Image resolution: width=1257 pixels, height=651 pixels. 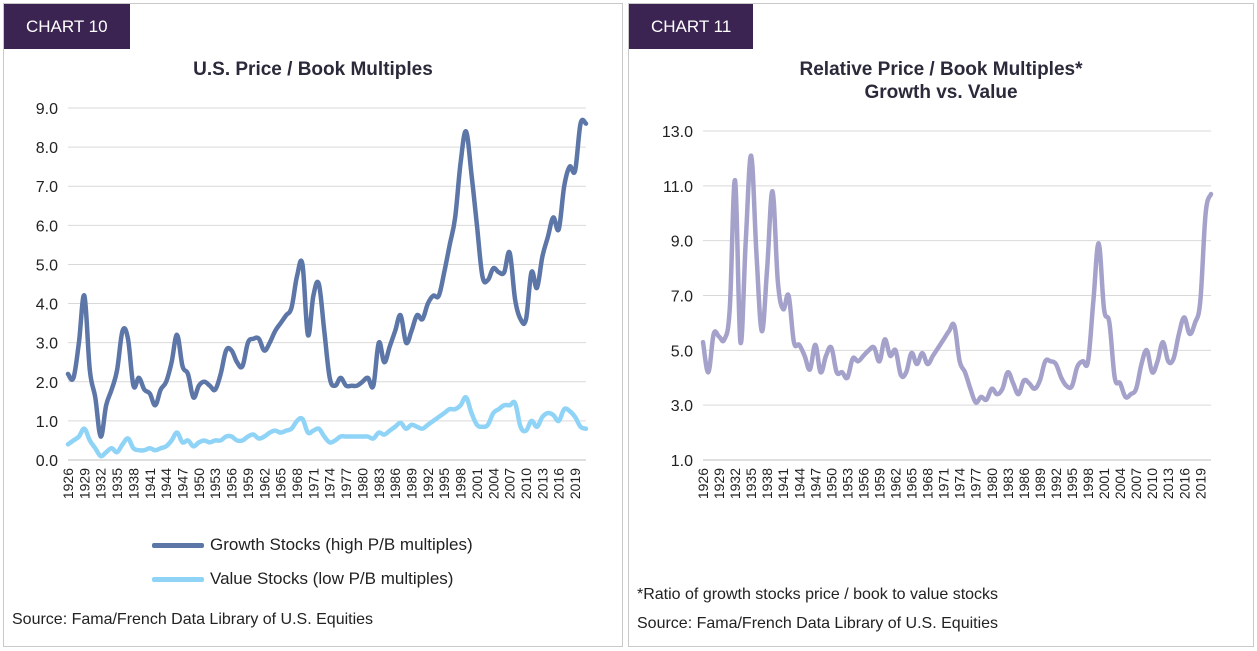 What do you see at coordinates (941, 69) in the screenshot?
I see `chart-11-title-line1: Relative Price / Book Multiples*` at bounding box center [941, 69].